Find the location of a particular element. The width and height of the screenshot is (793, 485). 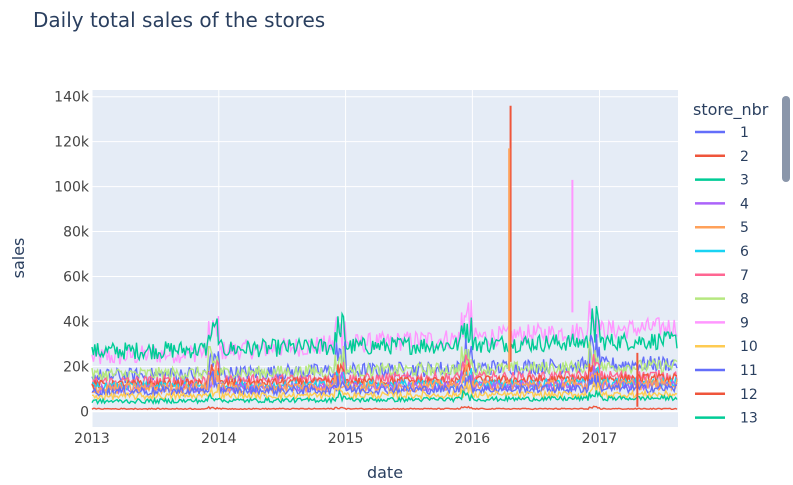

legend-item-store-4: 4 is located at coordinates (722, 204).